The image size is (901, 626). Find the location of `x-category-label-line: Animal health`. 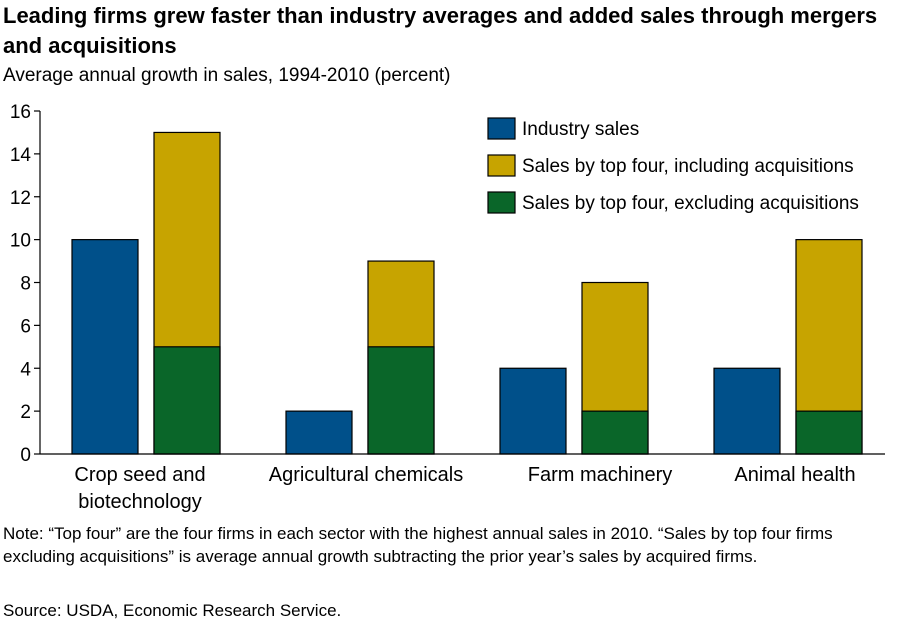

x-category-label-line: Animal health is located at coordinates (794, 475).